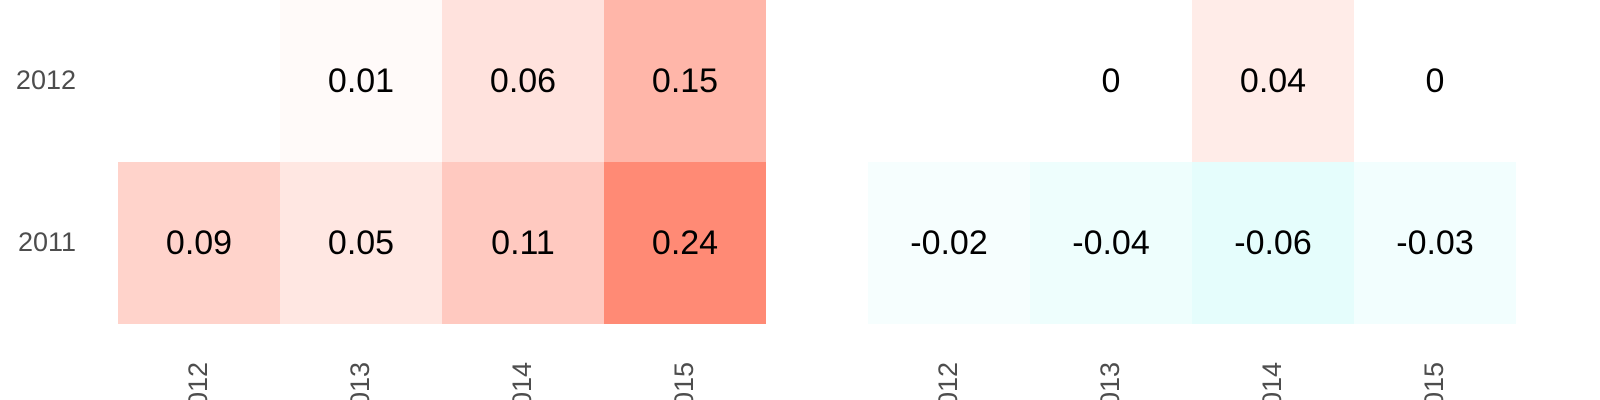 The width and height of the screenshot is (1600, 400). I want to click on cell-label: 0.01, so click(361, 81).